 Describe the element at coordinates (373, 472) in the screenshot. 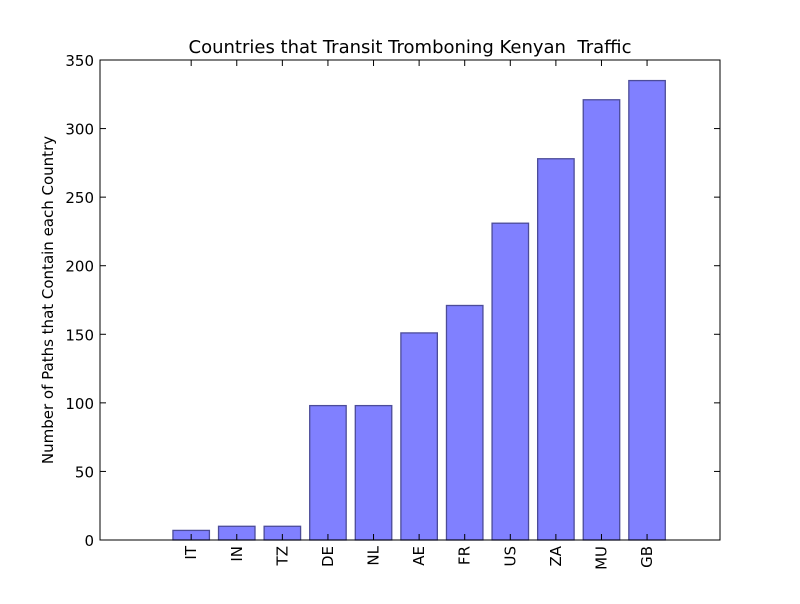

I see `bar-nl` at that location.